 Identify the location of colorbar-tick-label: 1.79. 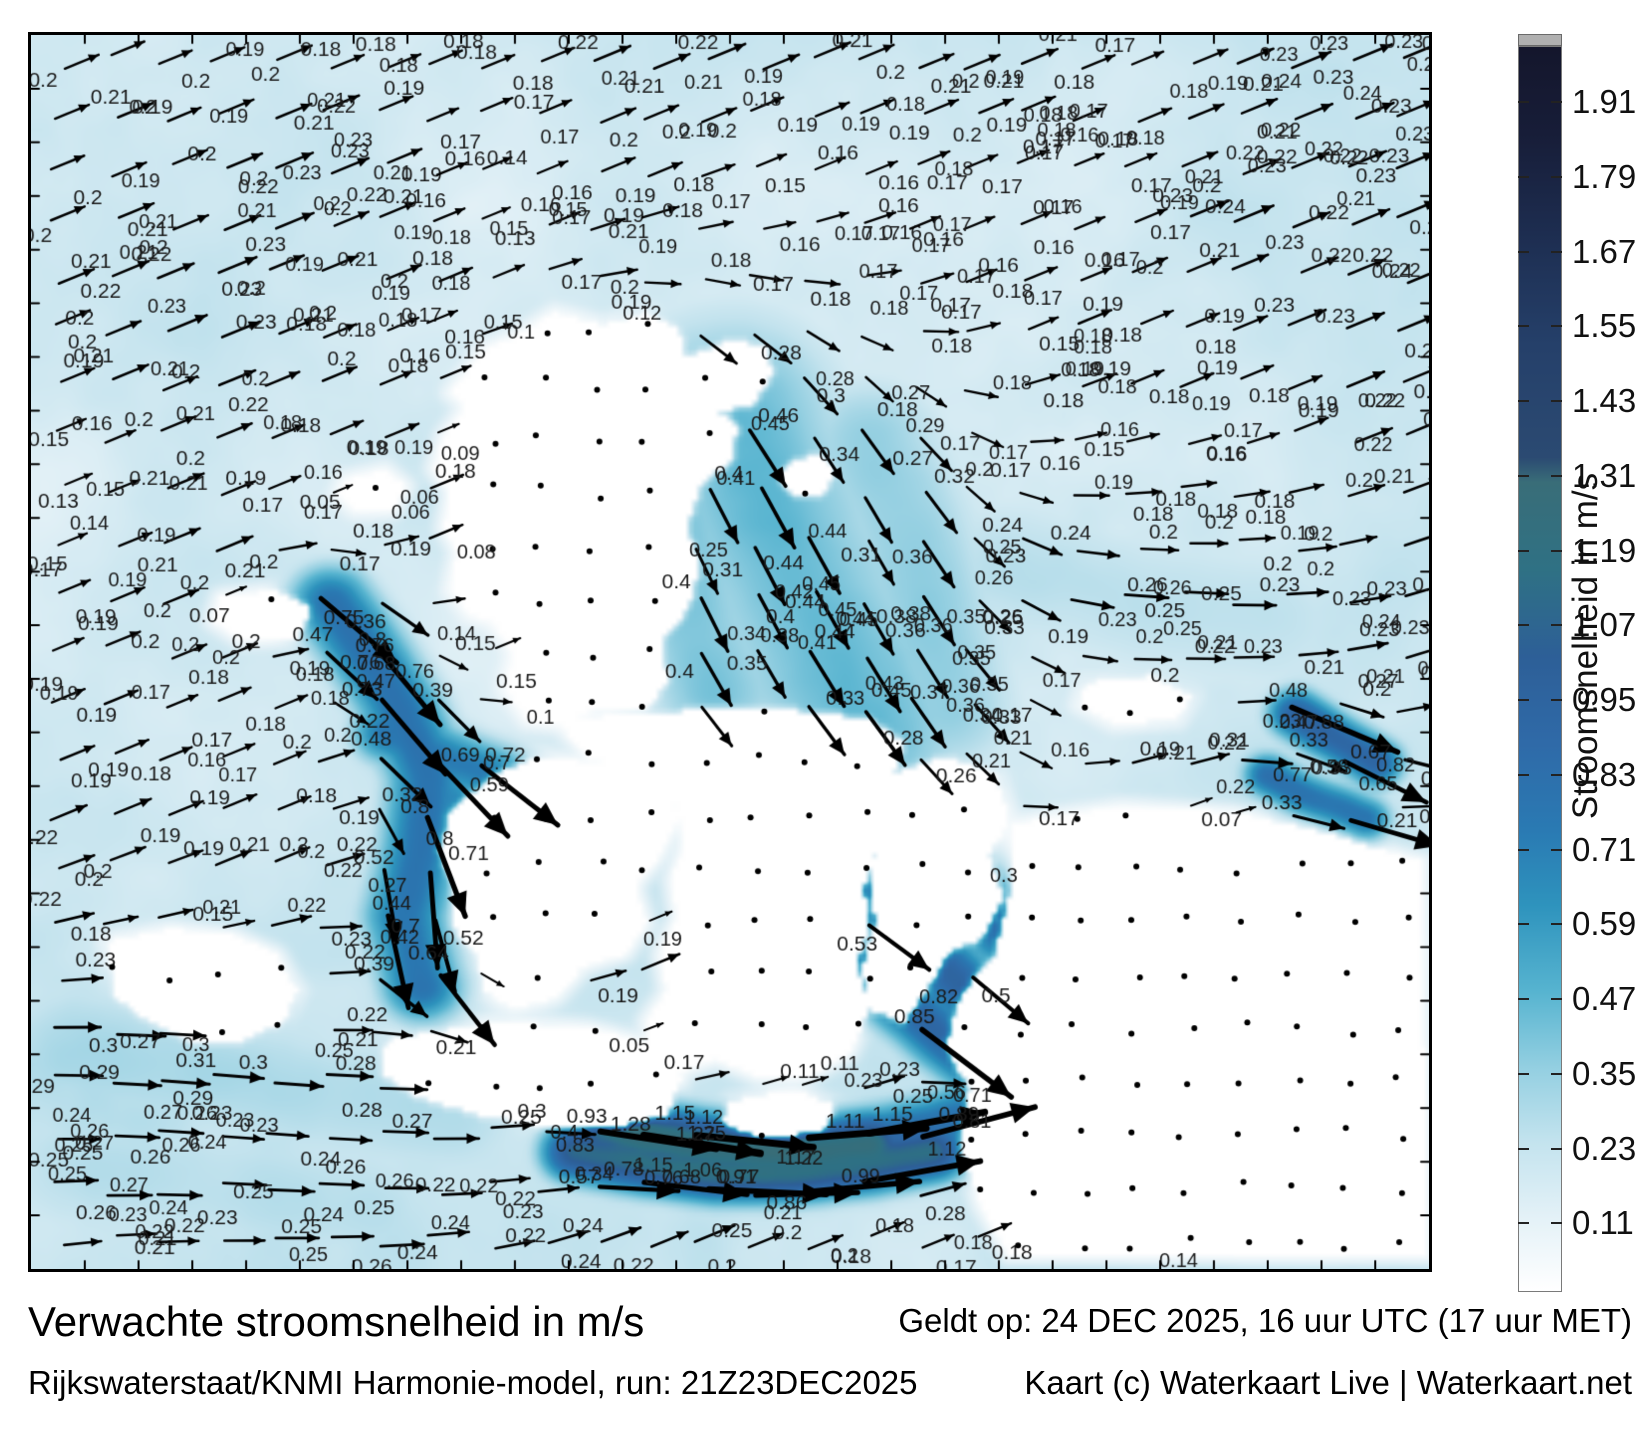
(1604, 176).